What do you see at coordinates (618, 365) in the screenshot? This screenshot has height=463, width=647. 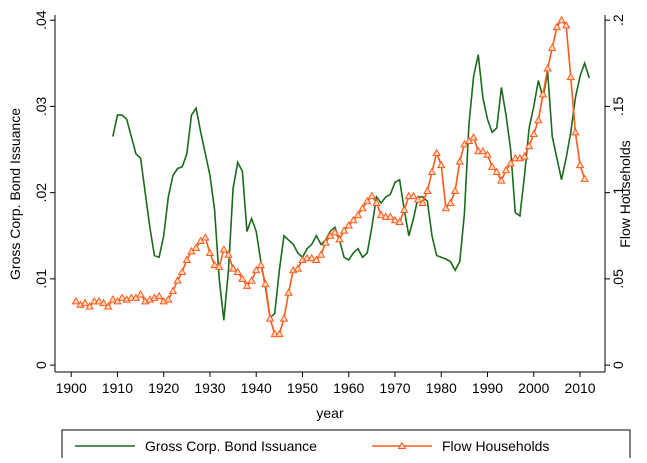 I see `y2-tick-label: 0` at bounding box center [618, 365].